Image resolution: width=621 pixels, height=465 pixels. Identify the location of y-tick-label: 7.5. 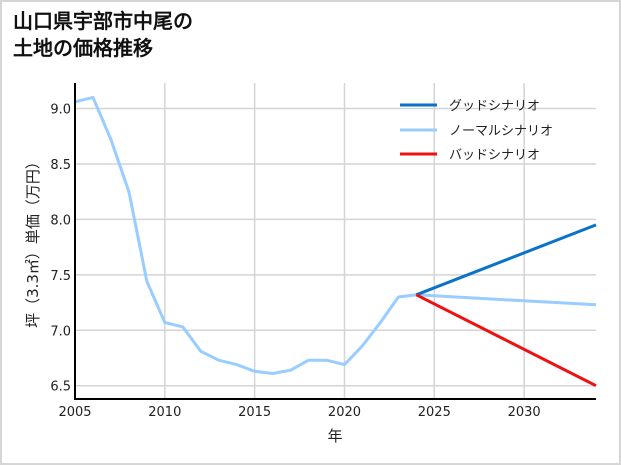
(60, 276).